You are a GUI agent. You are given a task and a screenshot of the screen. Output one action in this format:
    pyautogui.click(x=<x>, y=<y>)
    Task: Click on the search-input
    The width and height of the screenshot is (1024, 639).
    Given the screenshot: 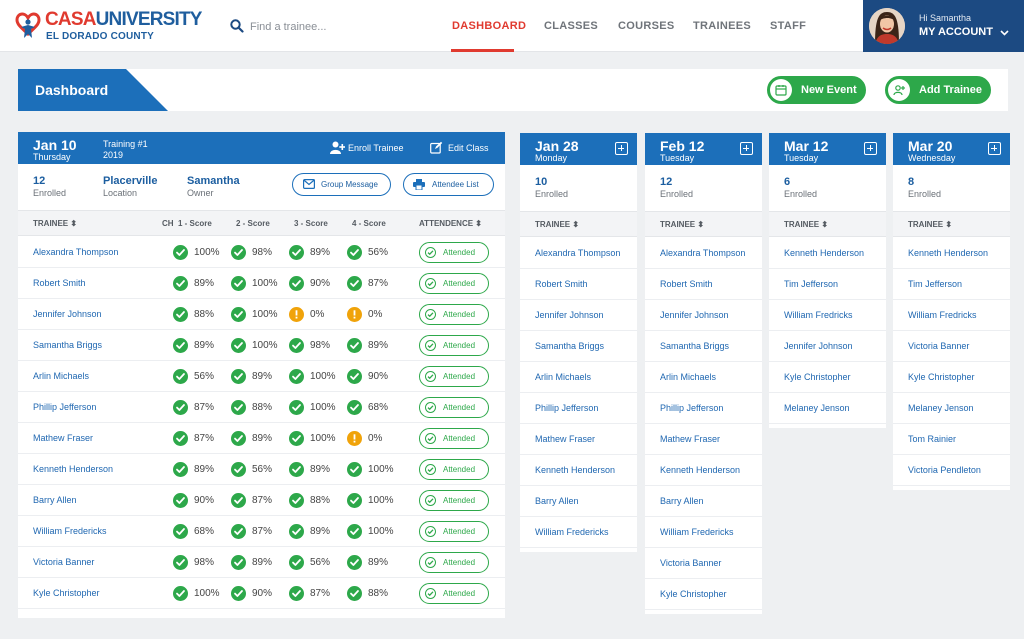 What is the action you would take?
    pyautogui.click(x=325, y=27)
    